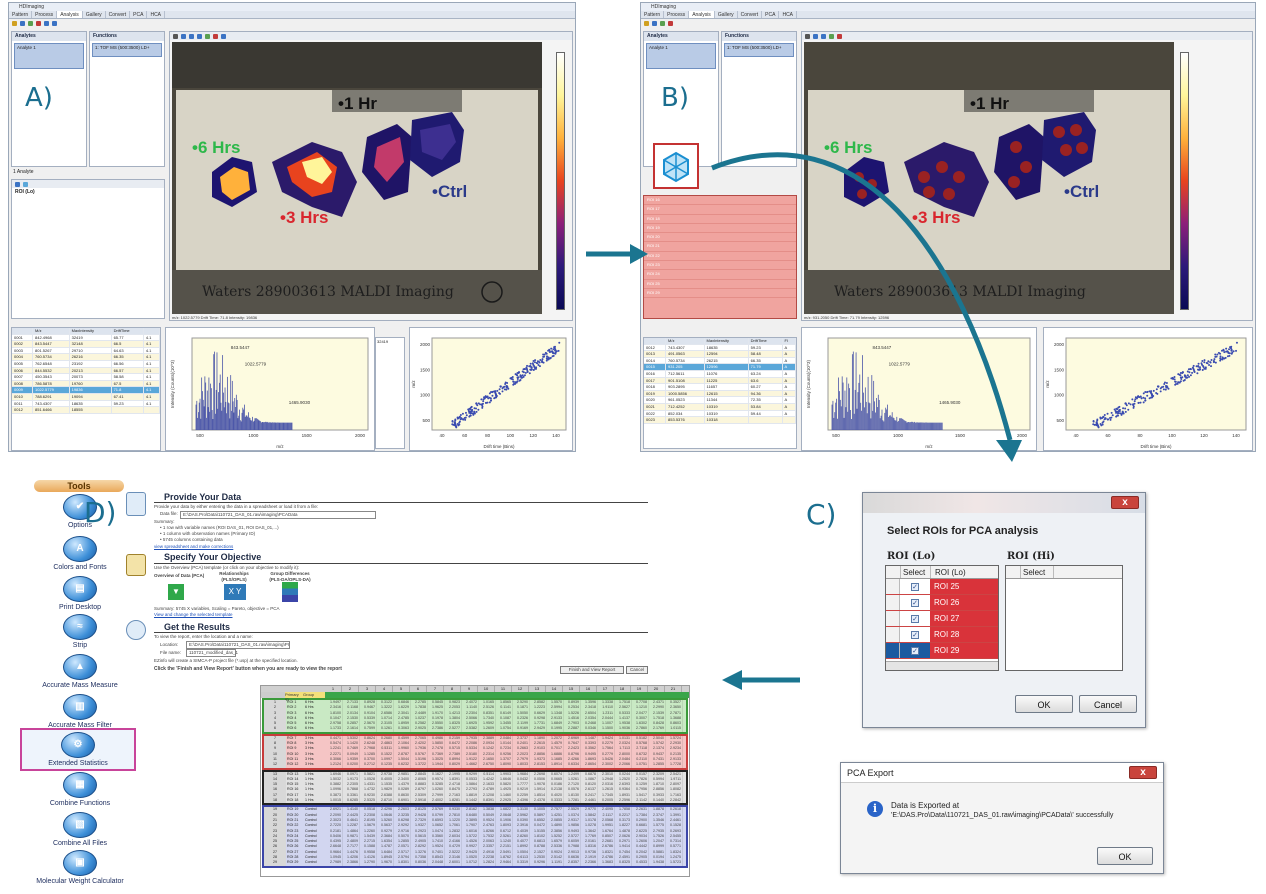  Describe the element at coordinates (86, 357) in the screenshot. I see `table-row: 0004 760.5734 26216 66.35 4.1` at that location.